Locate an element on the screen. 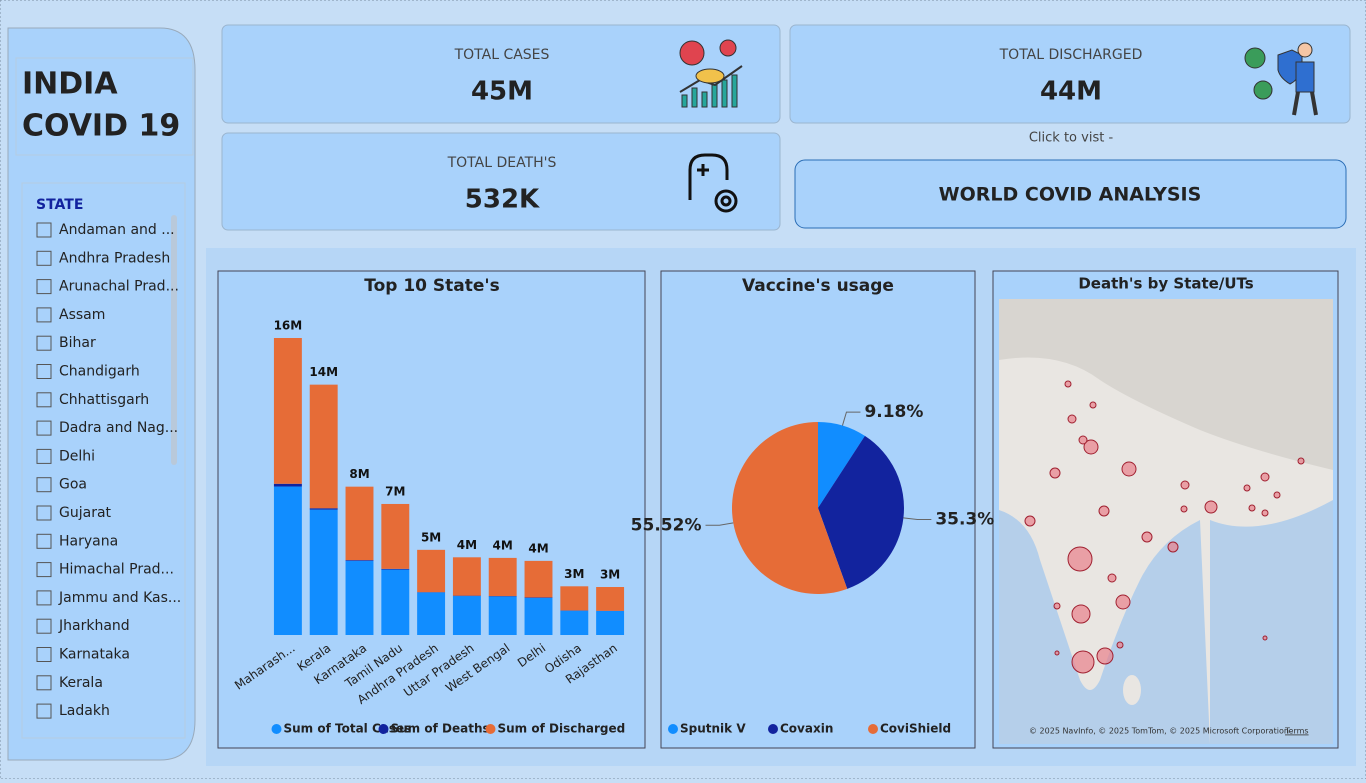 The image size is (1366, 783). slicer-item: Haryana is located at coordinates (88, 541).